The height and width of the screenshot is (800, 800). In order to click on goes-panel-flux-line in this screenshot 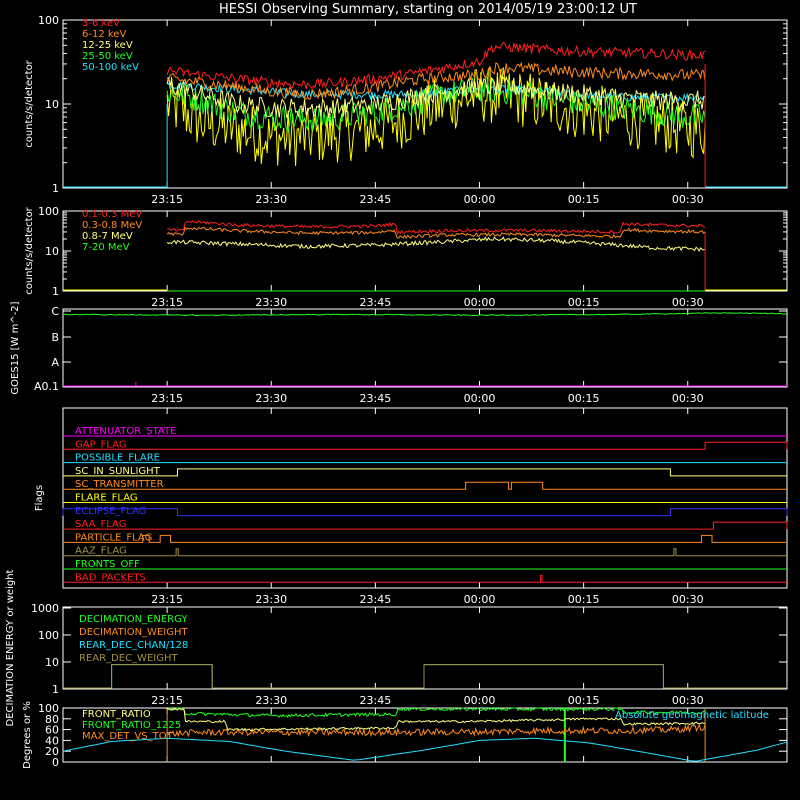, I will do `click(424, 314)`.